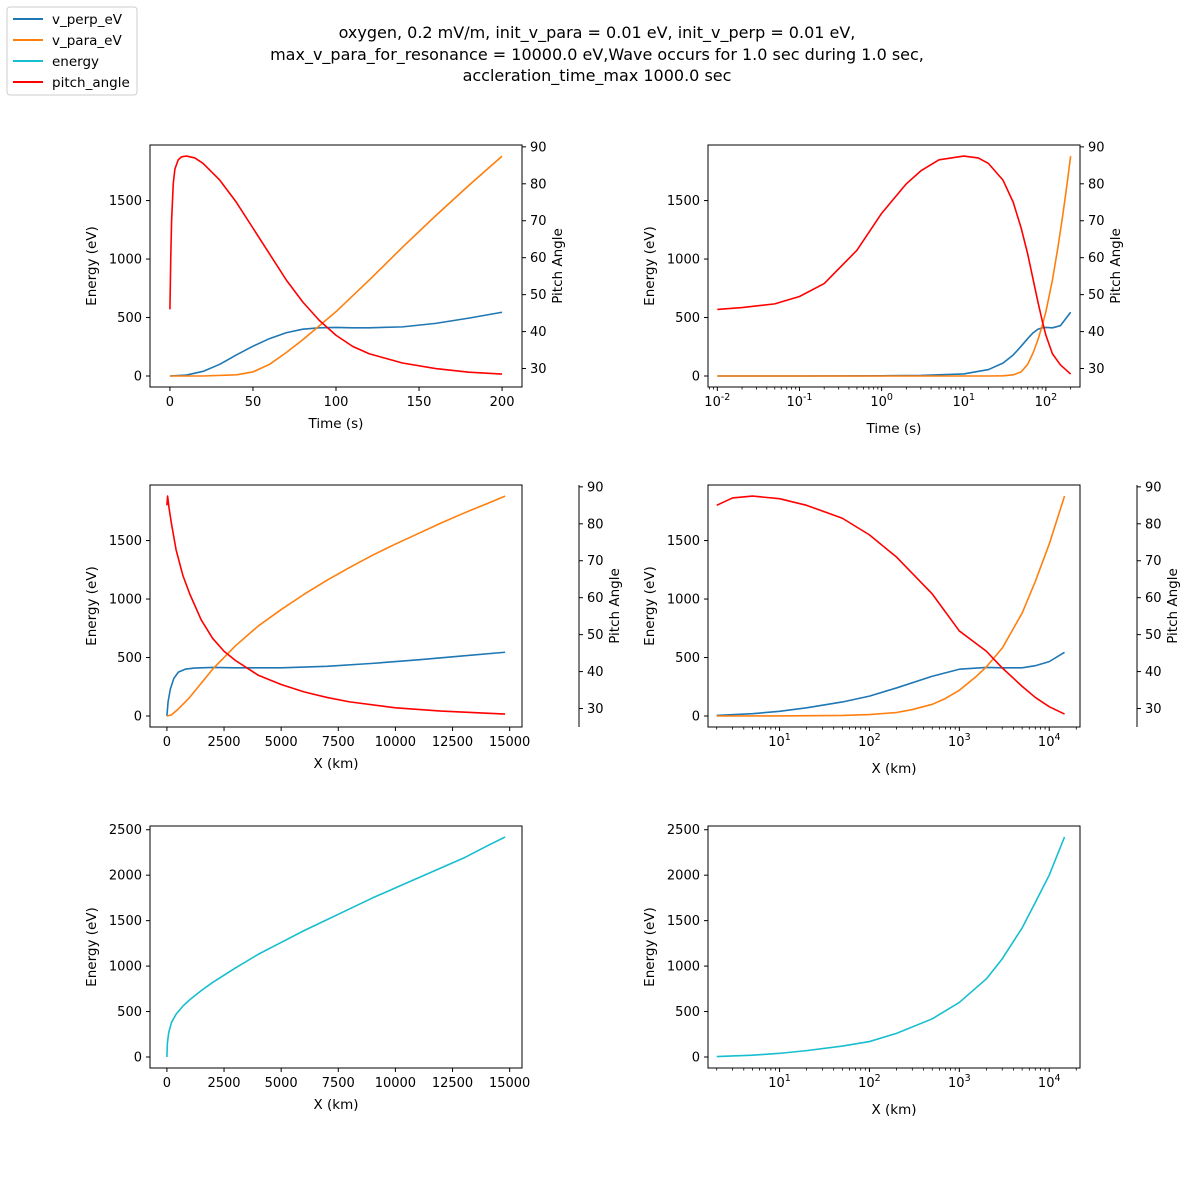 The height and width of the screenshot is (1200, 1200). What do you see at coordinates (253, 402) in the screenshot?
I see `x-tick-label: 50` at bounding box center [253, 402].